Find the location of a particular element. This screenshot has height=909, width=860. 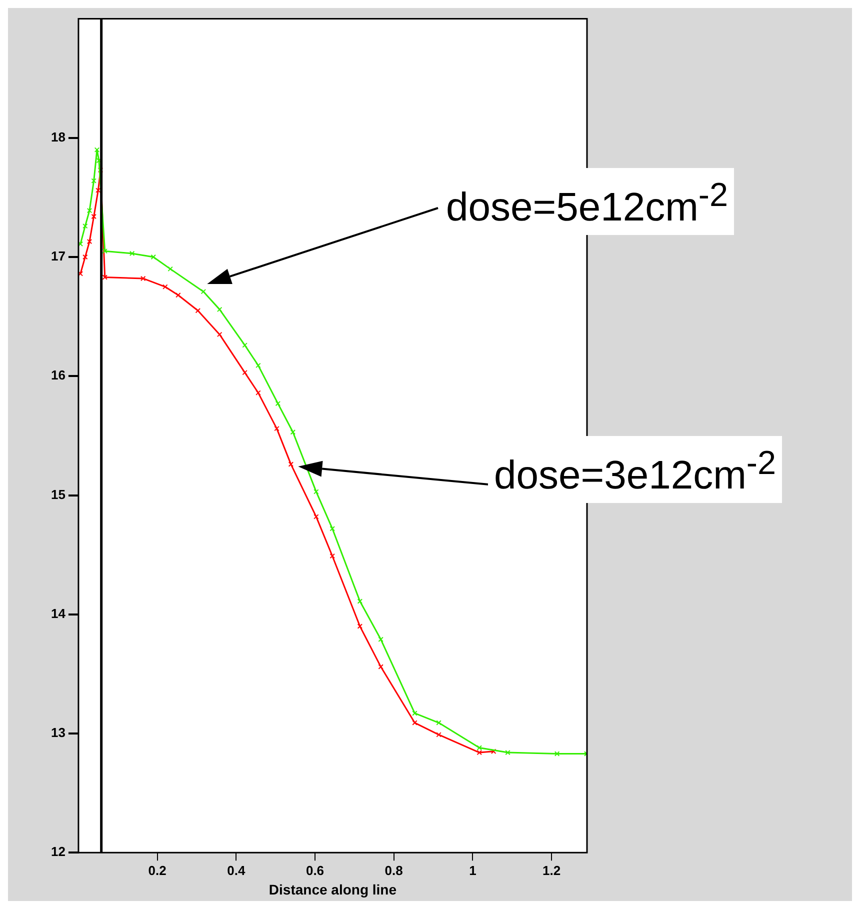

x-tick-label: 0.6 is located at coordinates (315, 870).